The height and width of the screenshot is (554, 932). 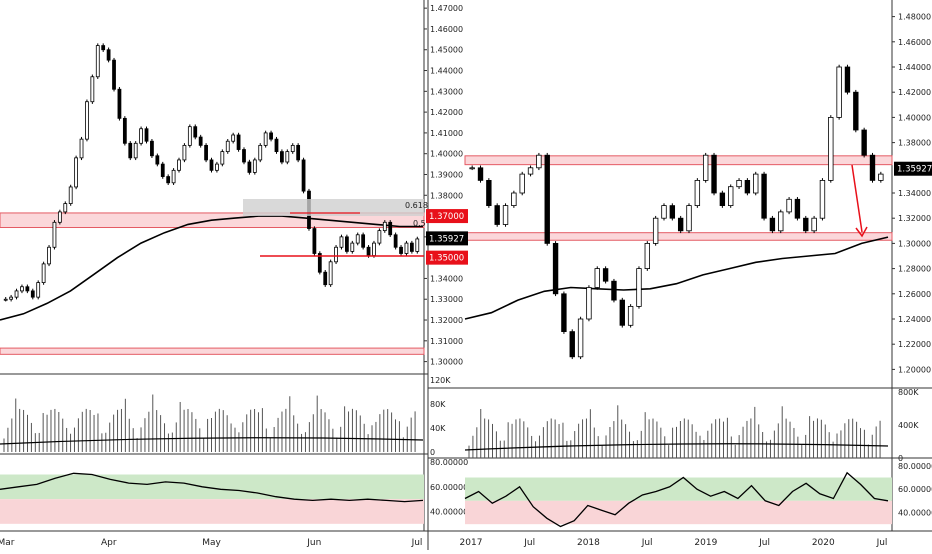 What do you see at coordinates (446, 195) in the screenshot?
I see `left-y-tick-label: 1.38000` at bounding box center [446, 195].